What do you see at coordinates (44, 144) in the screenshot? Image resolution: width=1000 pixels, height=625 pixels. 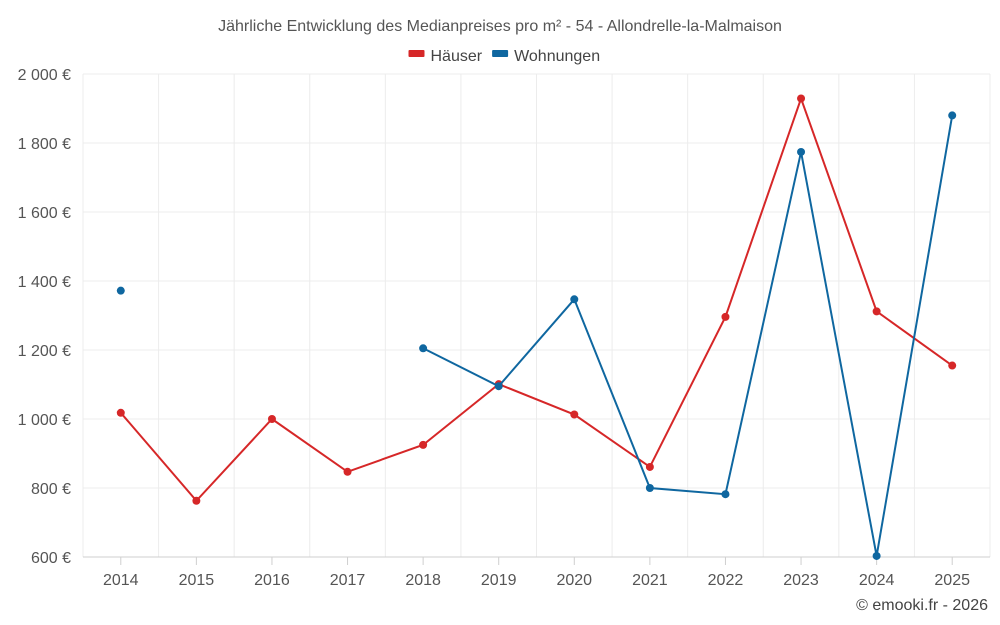 I see `y-tick-label: 1 800 €` at bounding box center [44, 144].